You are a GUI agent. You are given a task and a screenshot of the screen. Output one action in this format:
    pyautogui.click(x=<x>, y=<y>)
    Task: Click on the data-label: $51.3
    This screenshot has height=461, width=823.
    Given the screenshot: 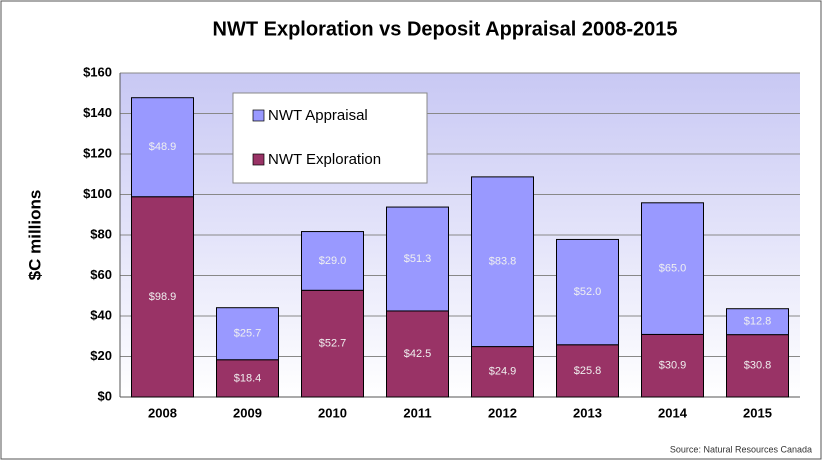 What is the action you would take?
    pyautogui.click(x=418, y=259)
    